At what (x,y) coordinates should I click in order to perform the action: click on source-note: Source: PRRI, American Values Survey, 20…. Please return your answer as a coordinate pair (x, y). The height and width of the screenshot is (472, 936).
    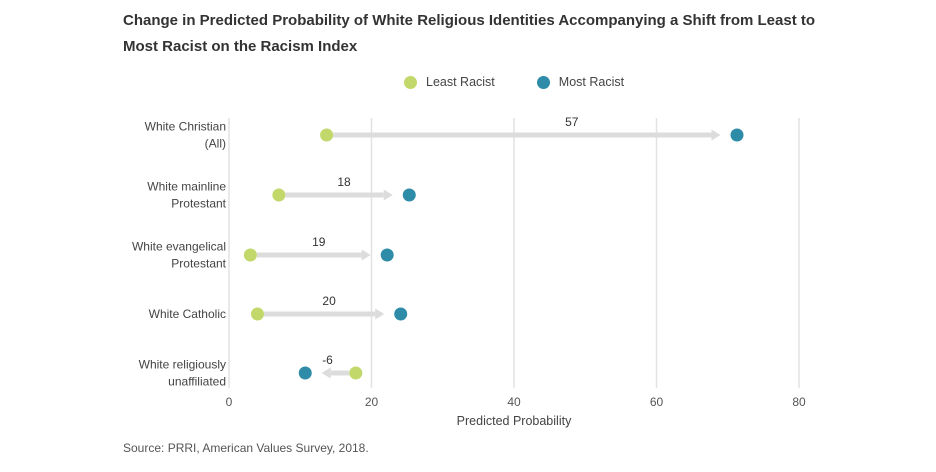
    Looking at the image, I should click on (246, 448).